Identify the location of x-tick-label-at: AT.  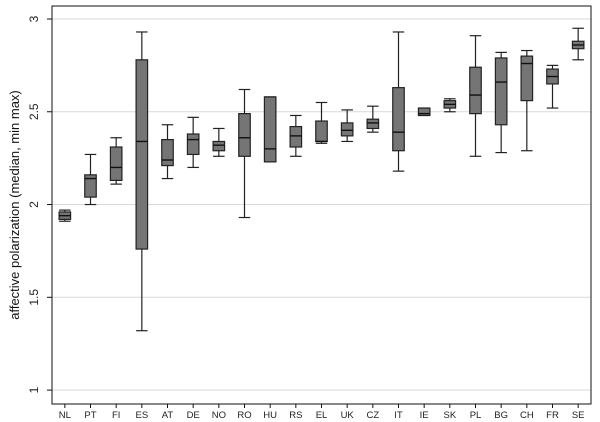
(168, 415).